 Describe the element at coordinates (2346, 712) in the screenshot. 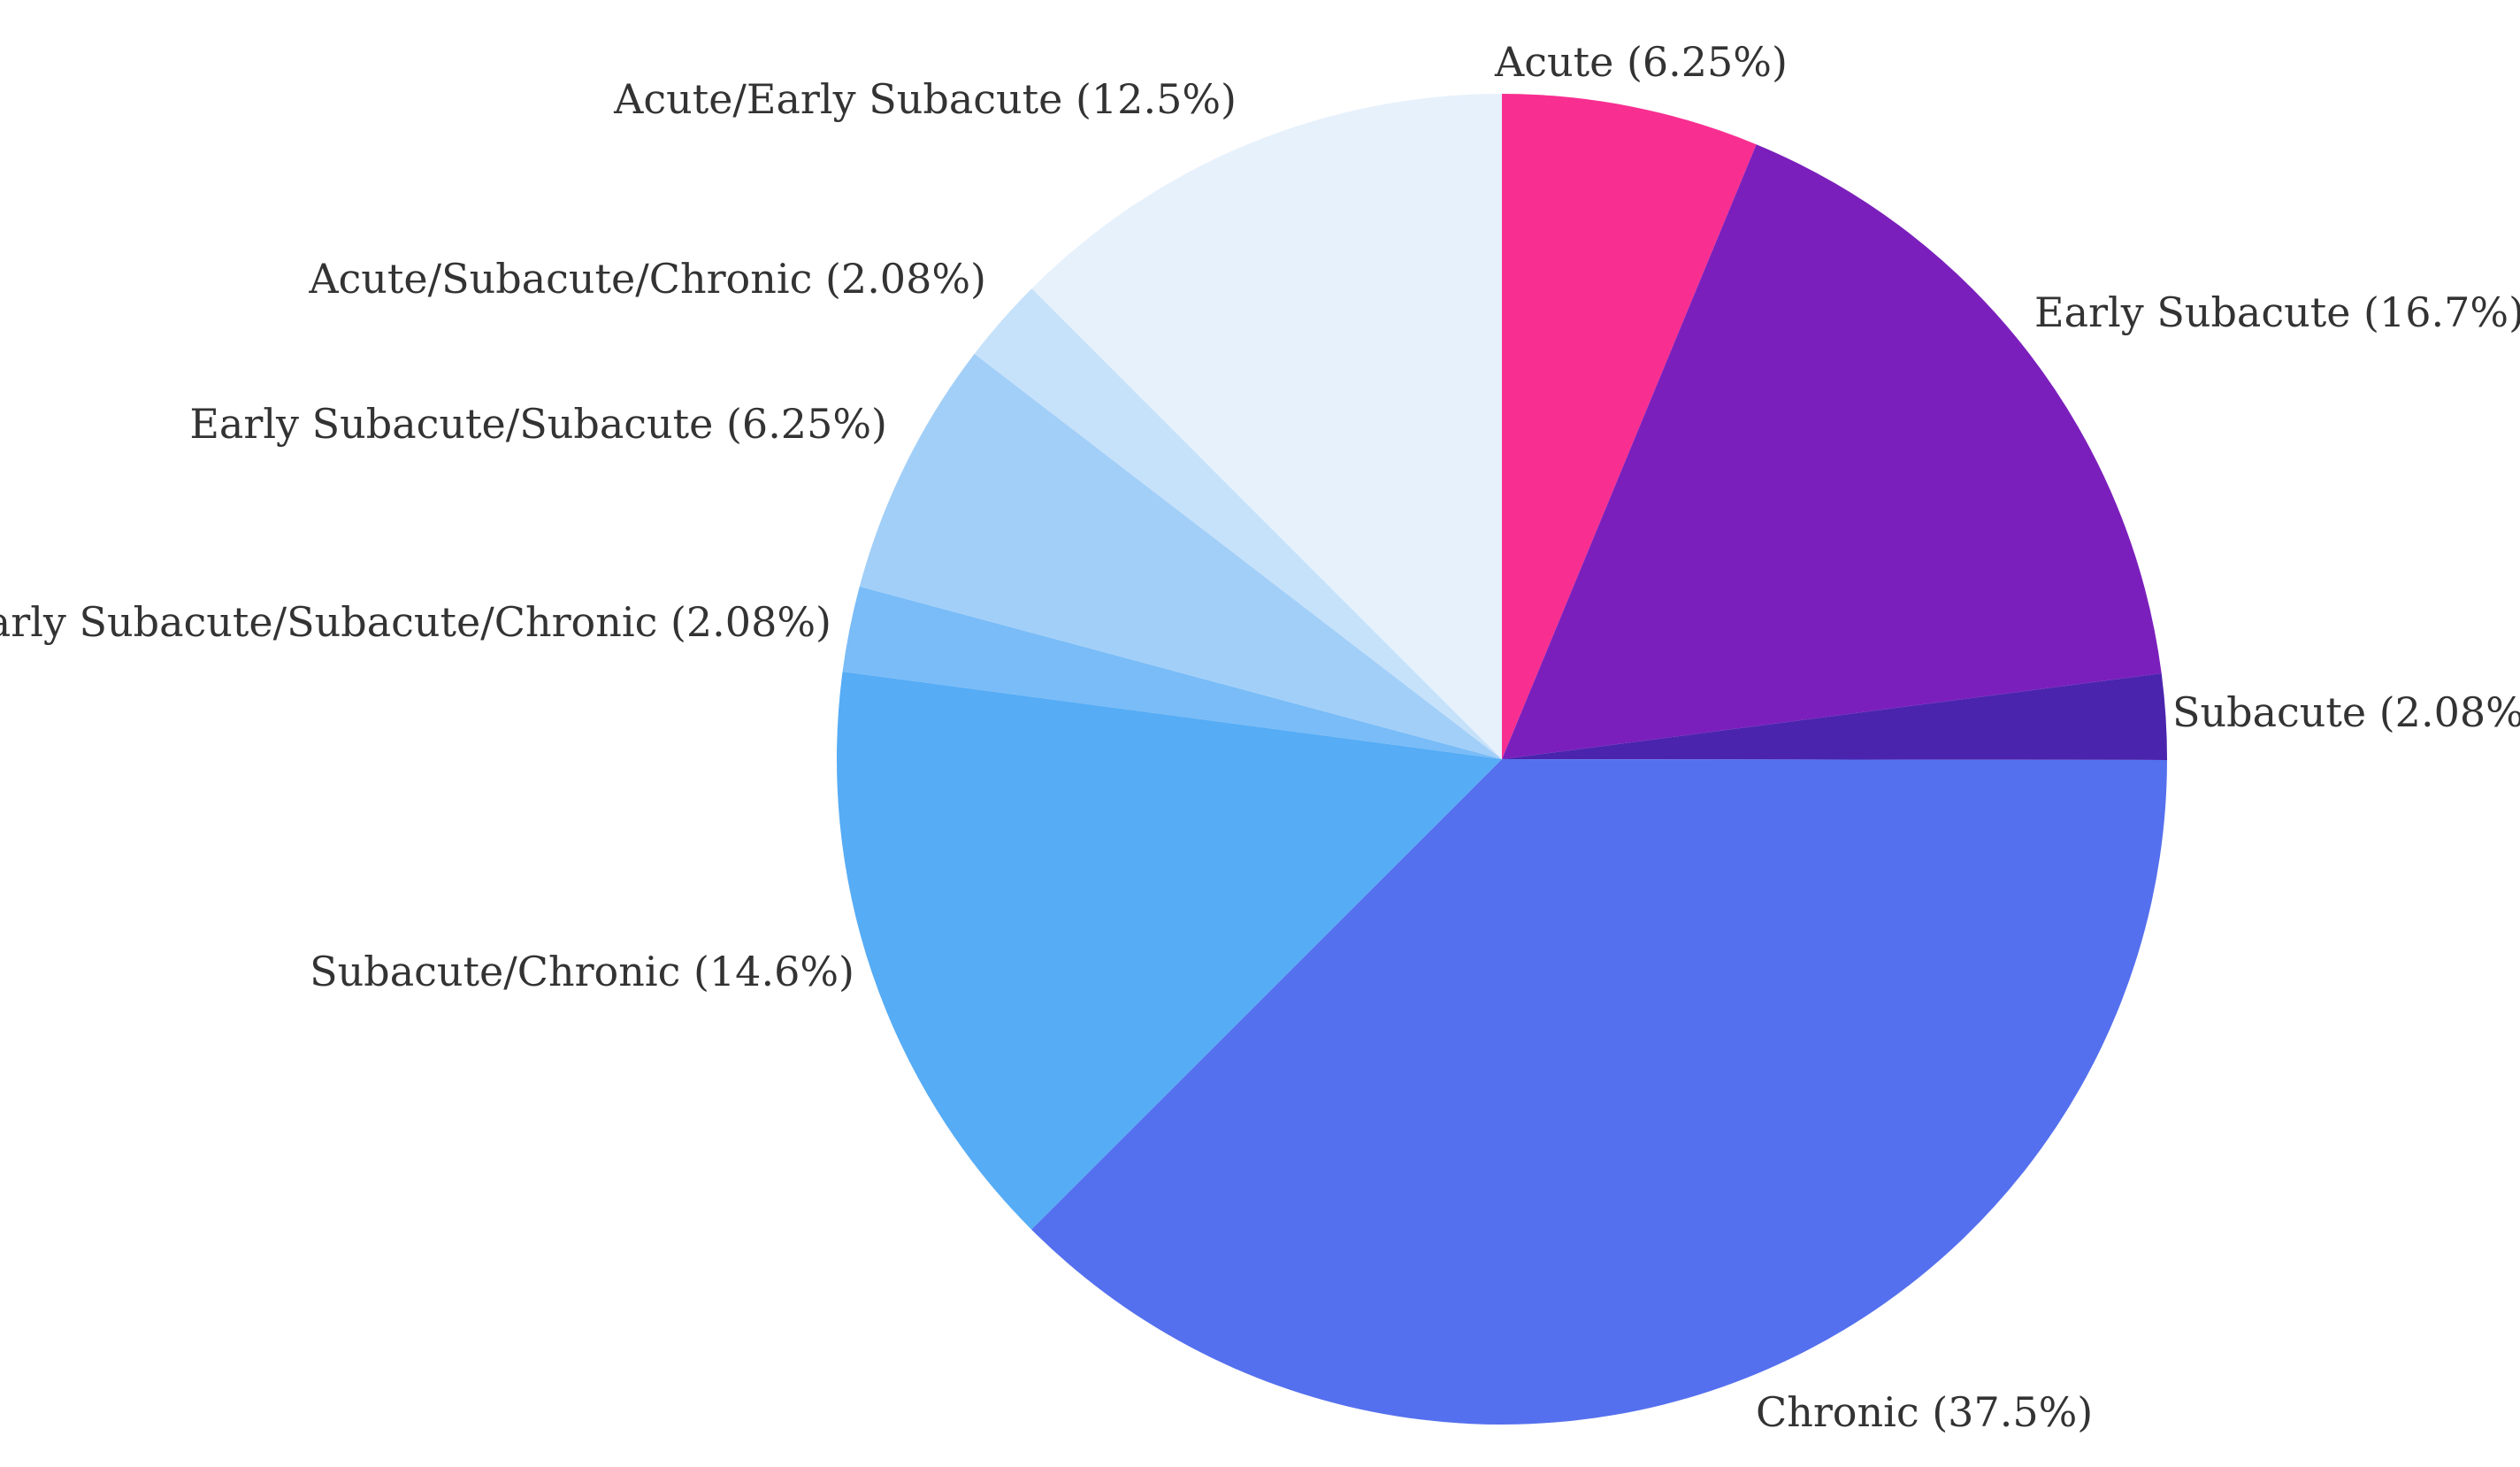

I see `slice-label-subacute: Subacute (2.08%)` at that location.